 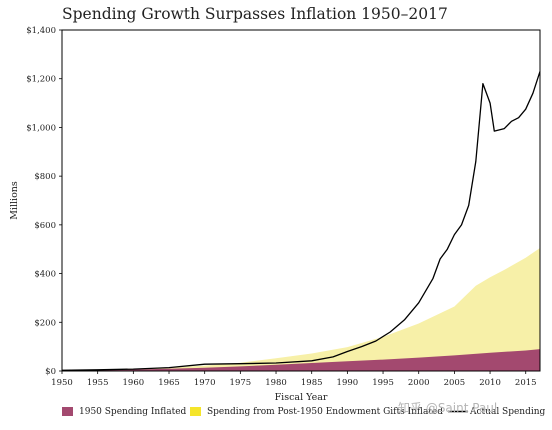 I want to click on x-axis-title: Fiscal Year, so click(x=301, y=397).